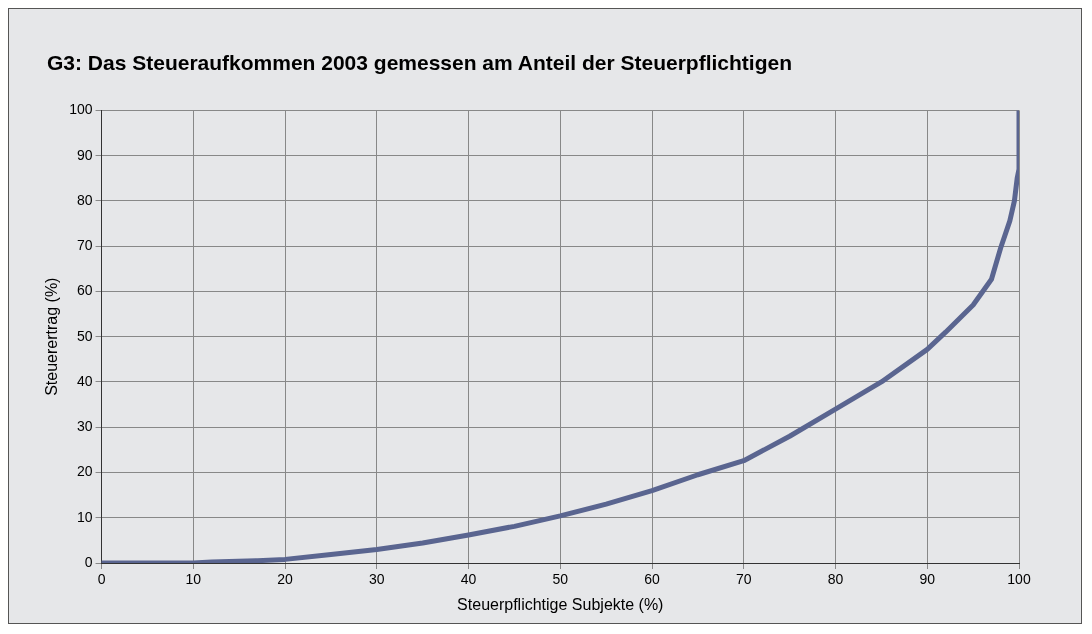  What do you see at coordinates (419, 63) in the screenshot?
I see `chart-title: G3: Das Steueraufkommen 2003 gemessen am Anteil der Steuerpflichtigen` at bounding box center [419, 63].